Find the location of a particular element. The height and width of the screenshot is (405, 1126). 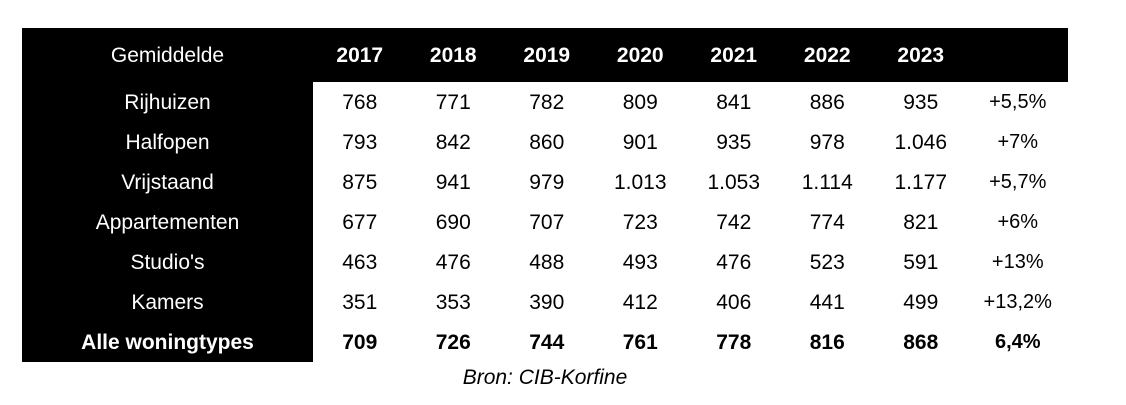

value-cell: 493 is located at coordinates (640, 262).